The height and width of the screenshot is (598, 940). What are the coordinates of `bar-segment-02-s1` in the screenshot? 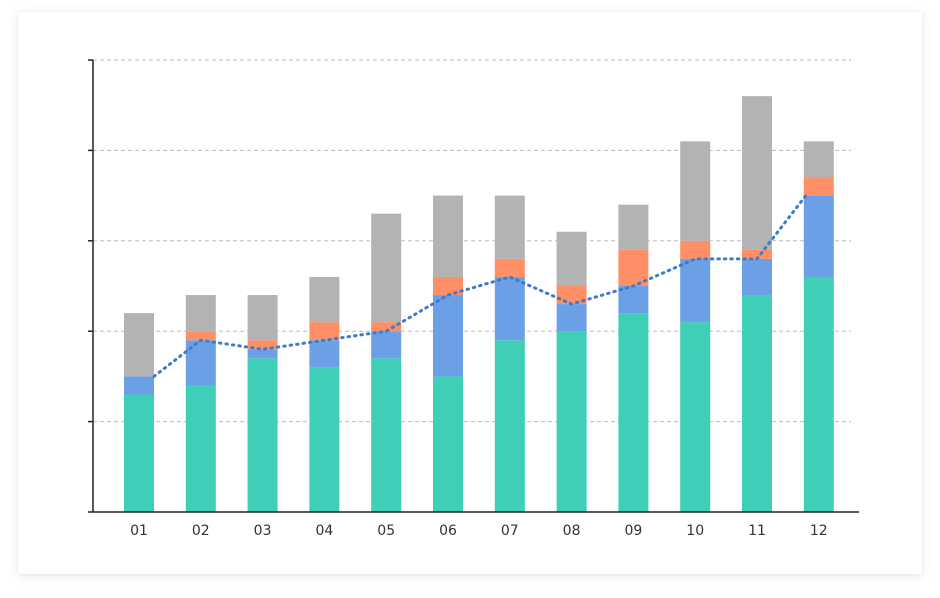 It's located at (200, 448).